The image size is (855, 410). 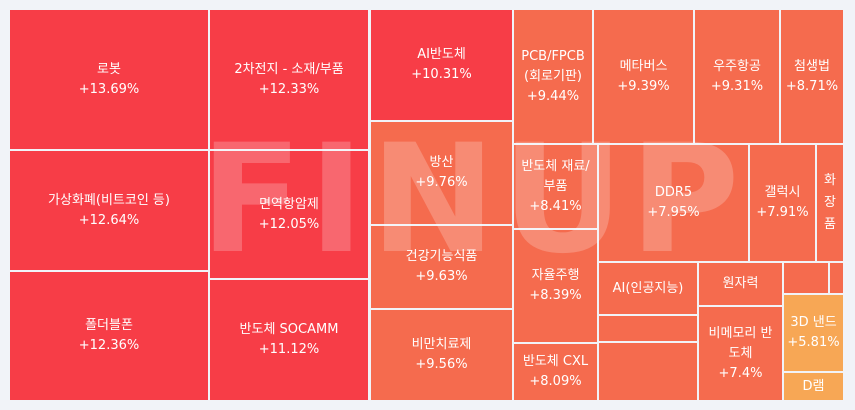 What do you see at coordinates (643, 76) in the screenshot?
I see `treemap-tile: 메타버스 +9.39%` at bounding box center [643, 76].